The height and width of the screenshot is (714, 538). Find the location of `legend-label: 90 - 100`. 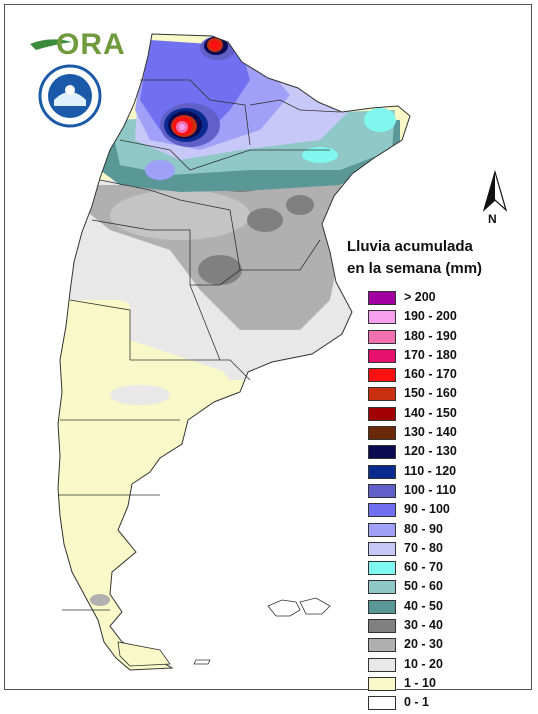

legend-label: 90 - 100 is located at coordinates (427, 509).